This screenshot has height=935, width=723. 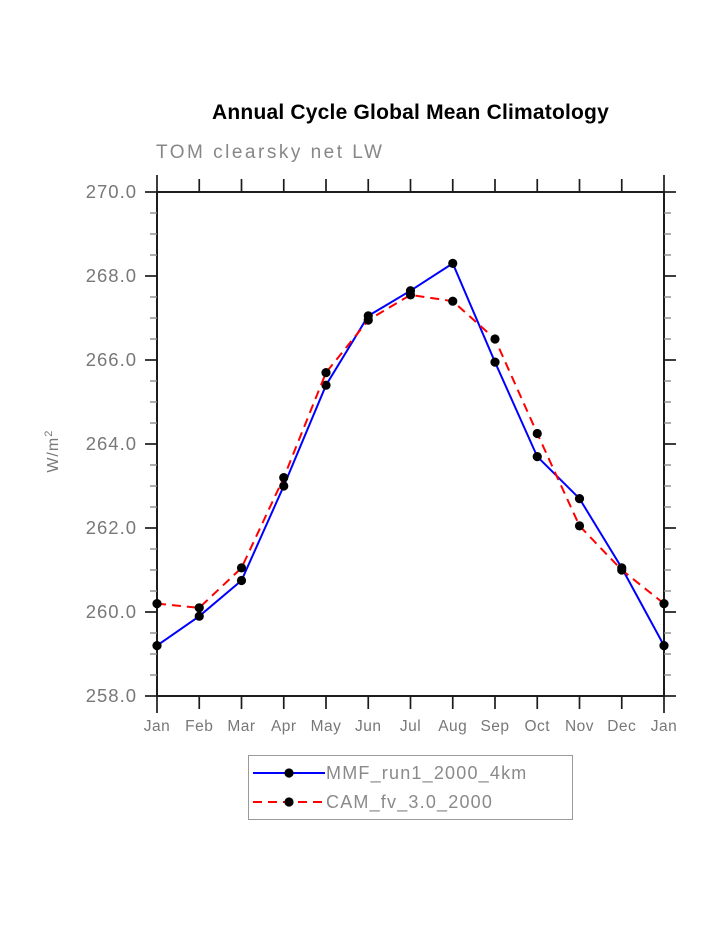 I want to click on x-tick-label: Oct, so click(x=537, y=726).